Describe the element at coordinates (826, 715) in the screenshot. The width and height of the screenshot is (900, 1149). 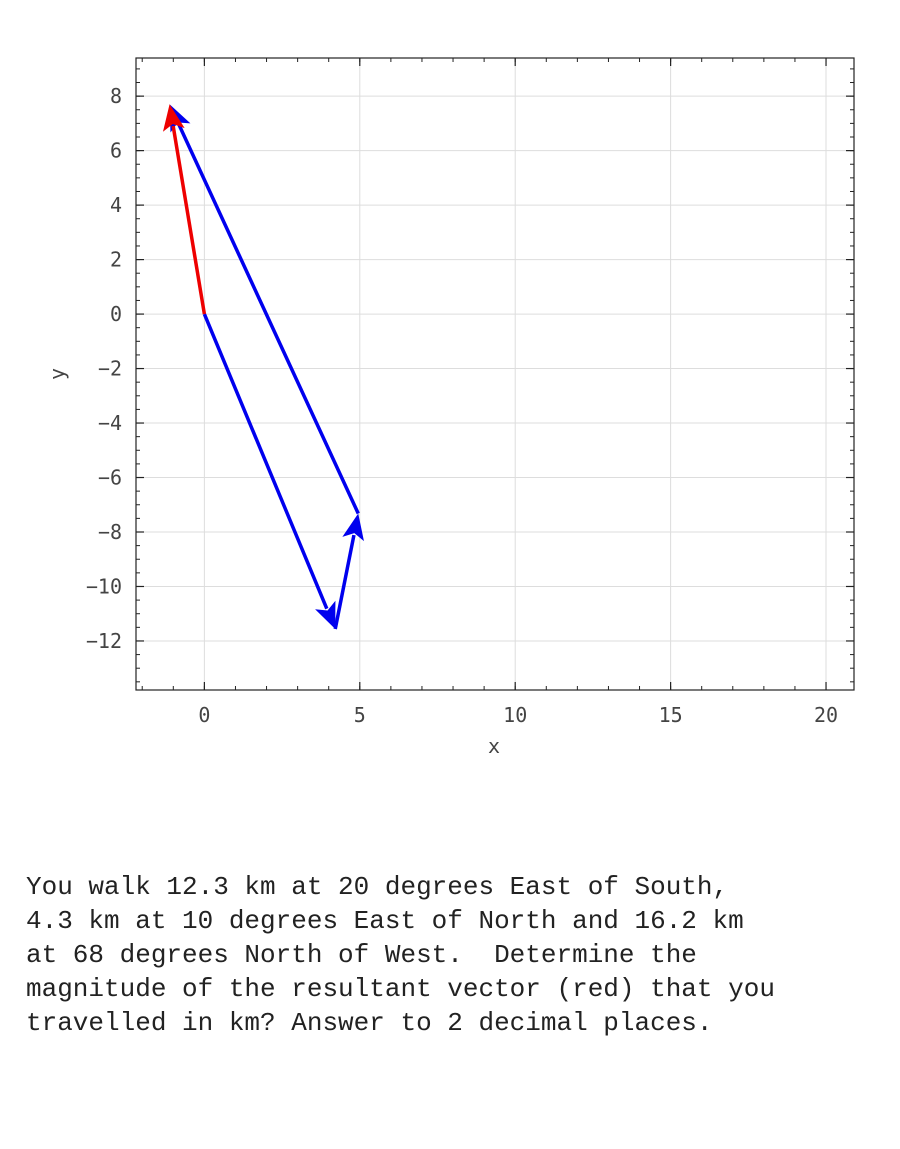
I see `x-tick-label: 20` at that location.